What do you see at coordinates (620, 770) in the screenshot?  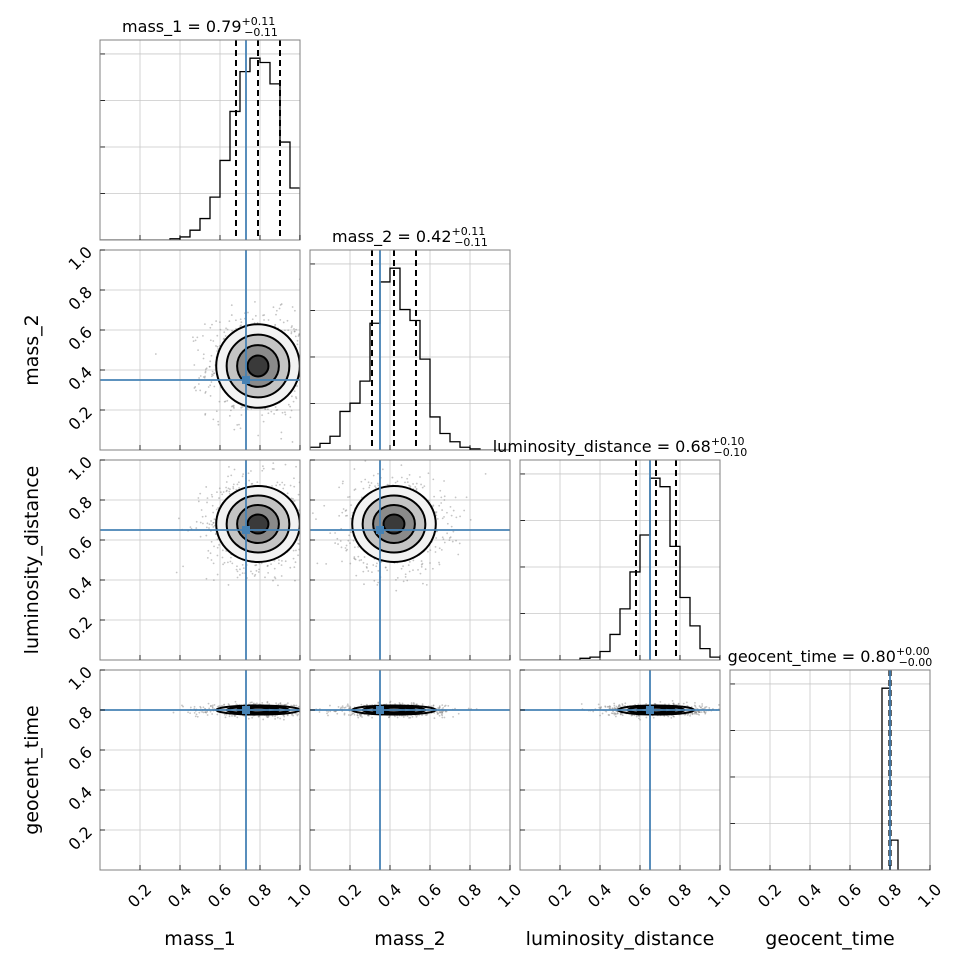 I see `density-panel-luminosity_distance-geocent_time` at bounding box center [620, 770].